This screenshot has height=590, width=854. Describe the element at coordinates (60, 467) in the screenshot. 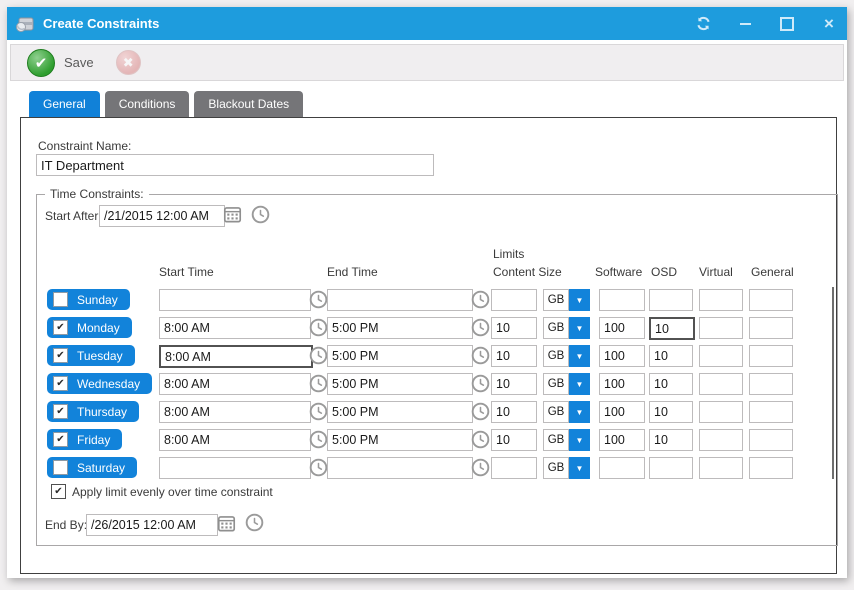

I see `saturday-checkbox` at that location.